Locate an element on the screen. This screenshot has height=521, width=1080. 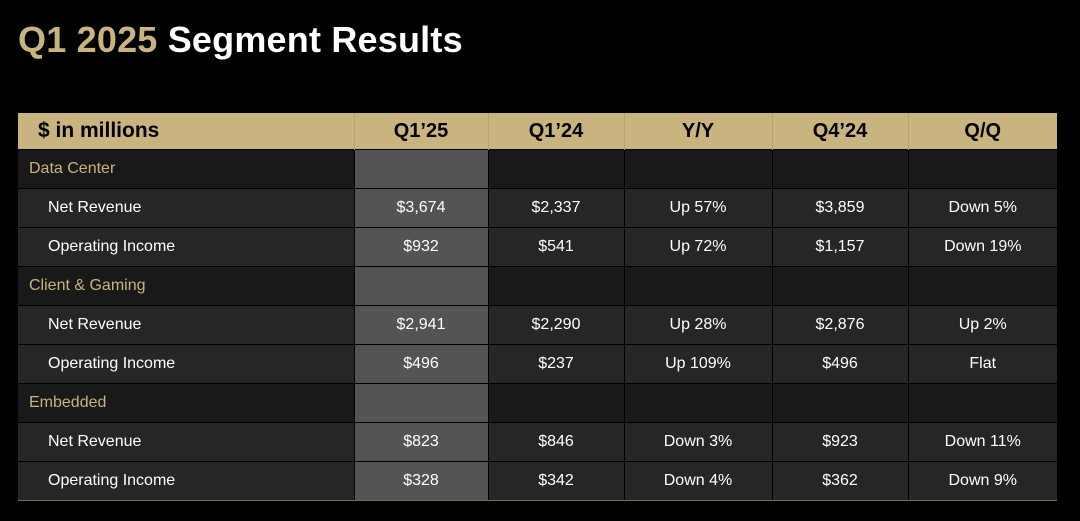
title-text: Segment Results is located at coordinates (315, 39).